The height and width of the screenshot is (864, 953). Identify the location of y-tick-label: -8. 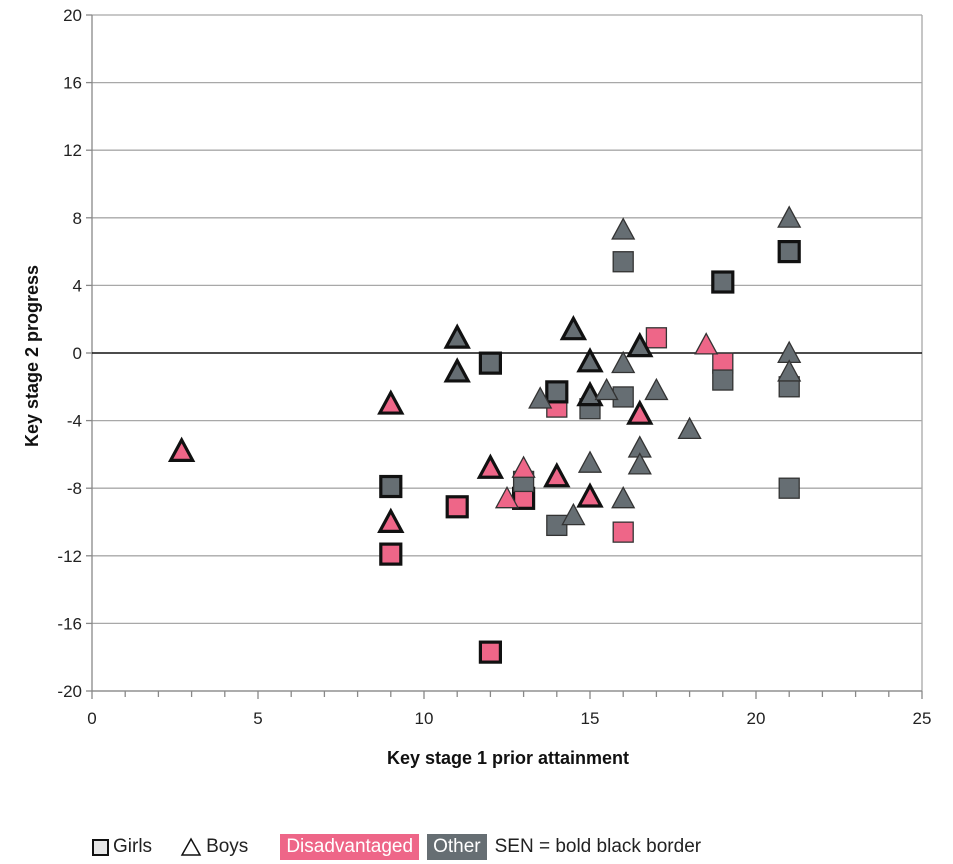
(74, 488).